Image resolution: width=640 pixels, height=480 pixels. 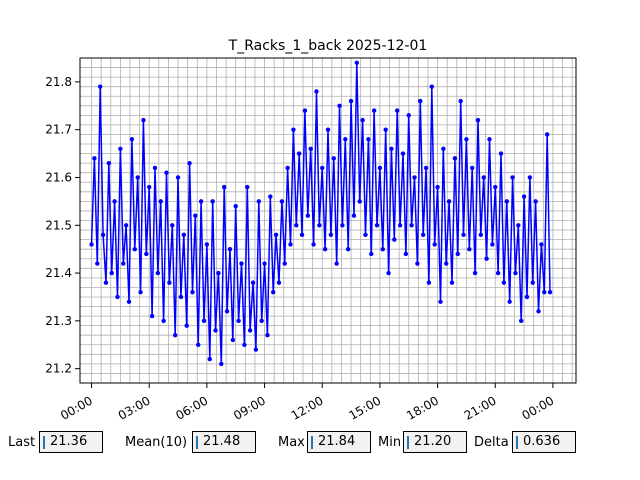 What do you see at coordinates (58, 177) in the screenshot?
I see `y-tick-label: 21.6` at bounding box center [58, 177].